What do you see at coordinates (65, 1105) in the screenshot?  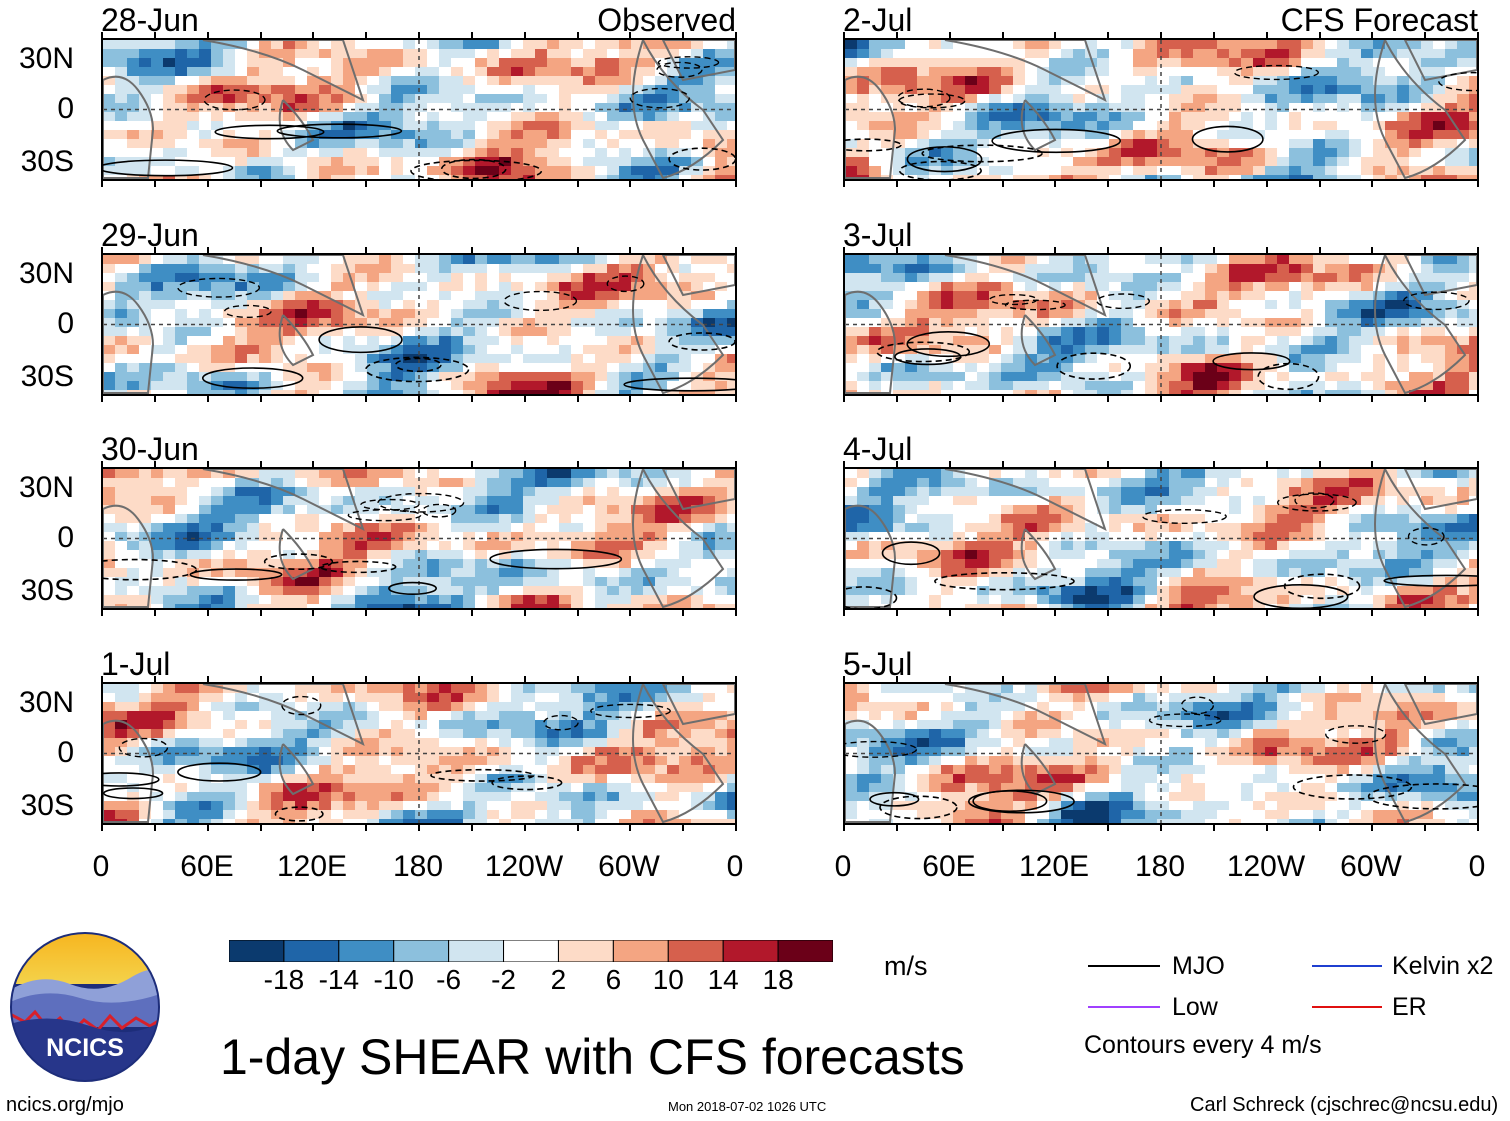 I see `site-link: ncics.org/mjo` at bounding box center [65, 1105].